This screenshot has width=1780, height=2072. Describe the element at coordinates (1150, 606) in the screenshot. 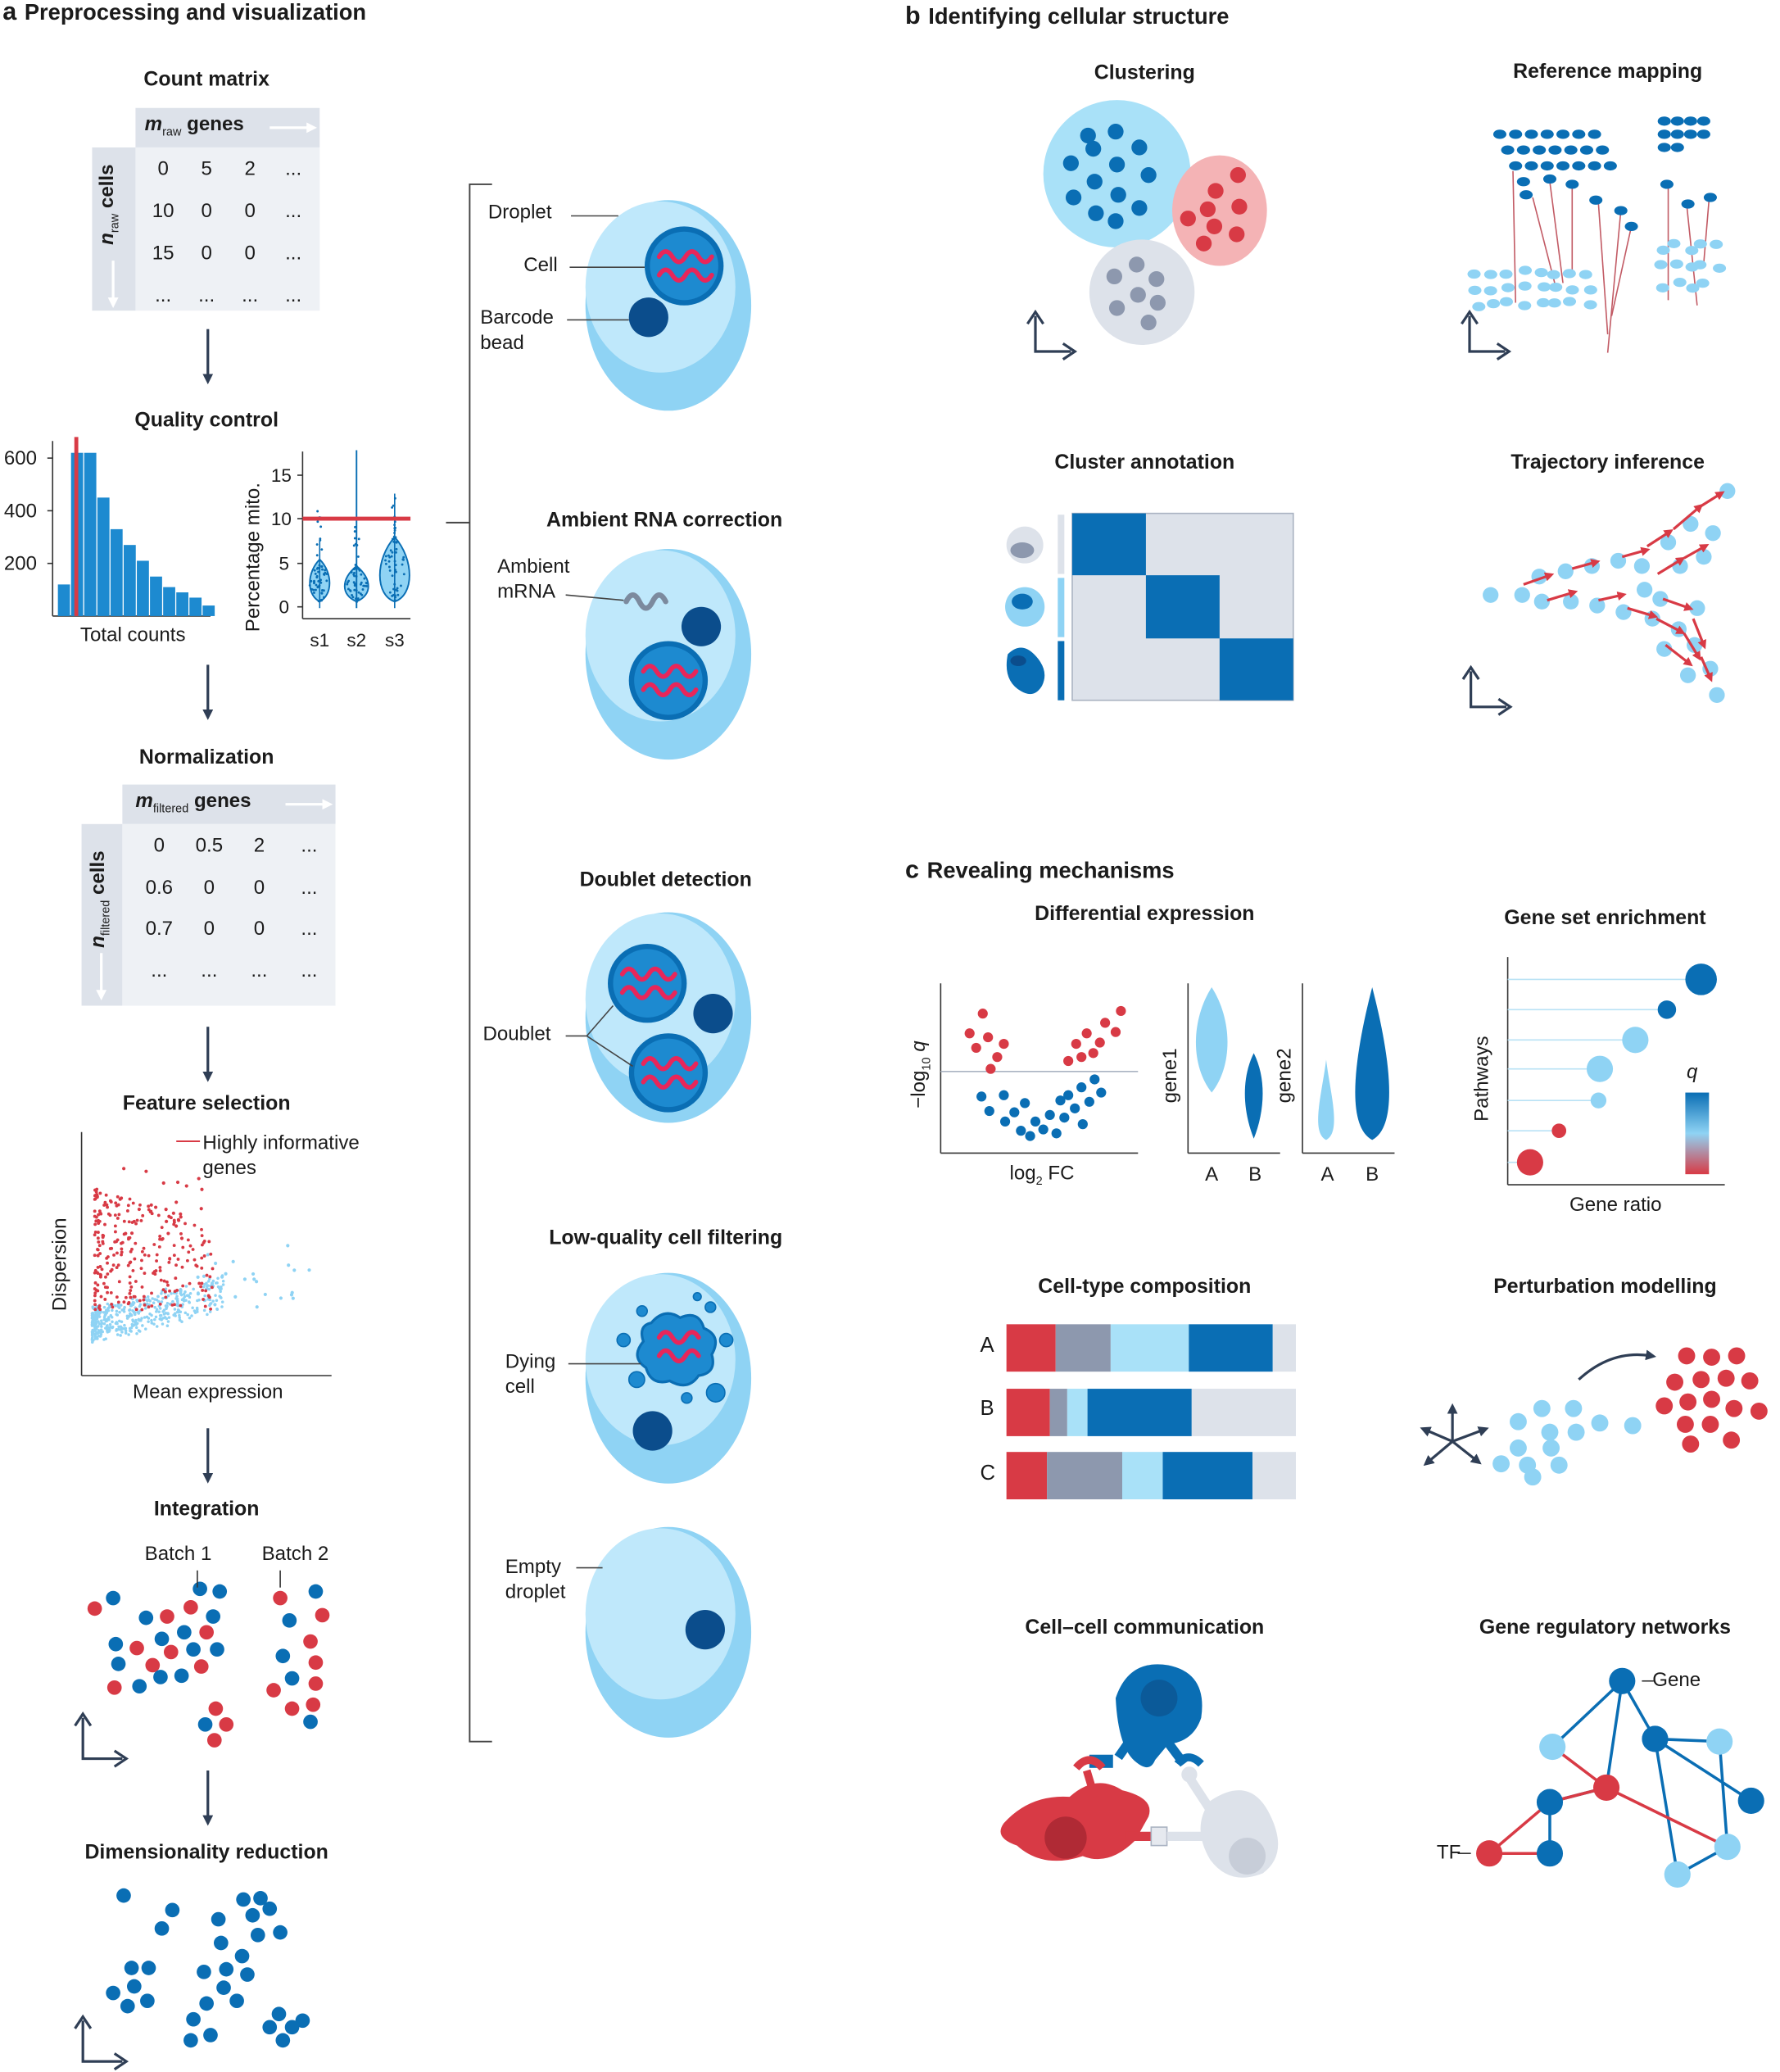

I see `cluster-annotation-graphic` at that location.